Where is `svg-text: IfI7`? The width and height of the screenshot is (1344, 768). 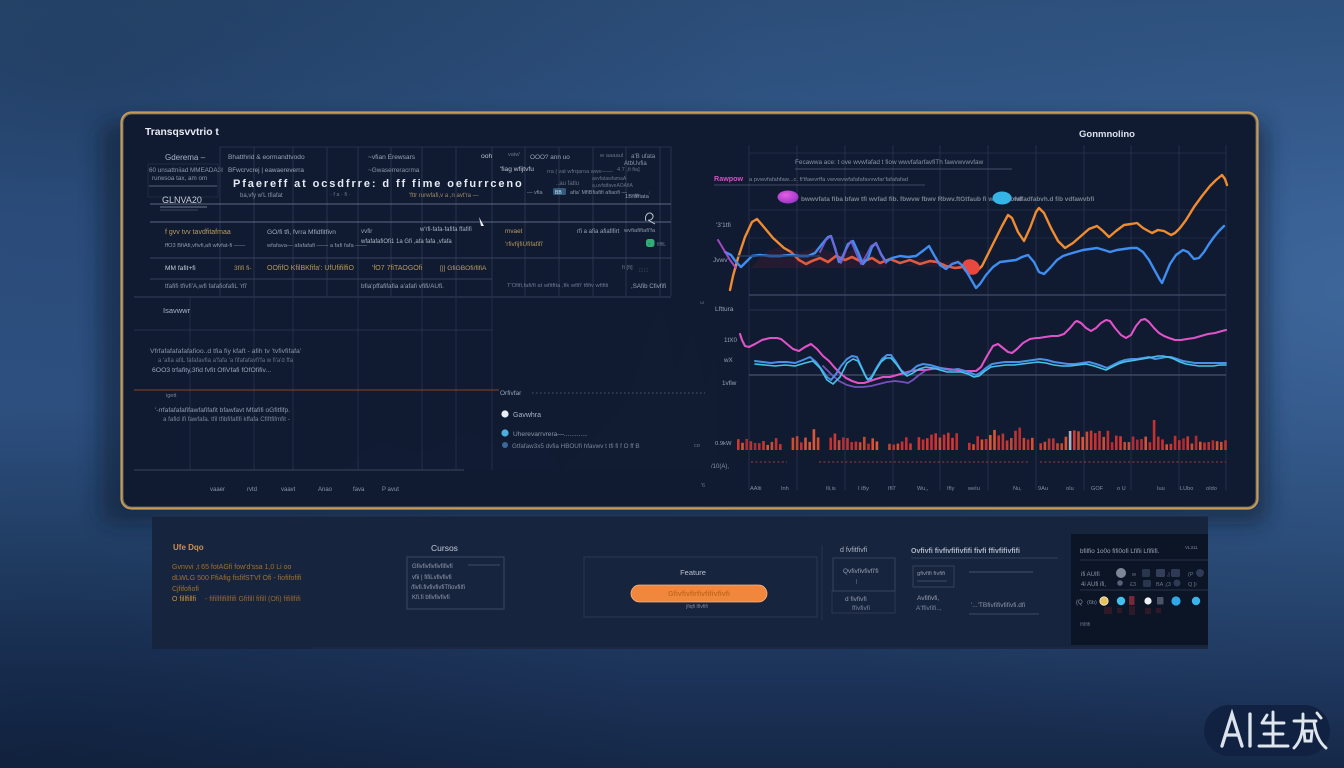 svg-text: IfI7 is located at coordinates (892, 489).